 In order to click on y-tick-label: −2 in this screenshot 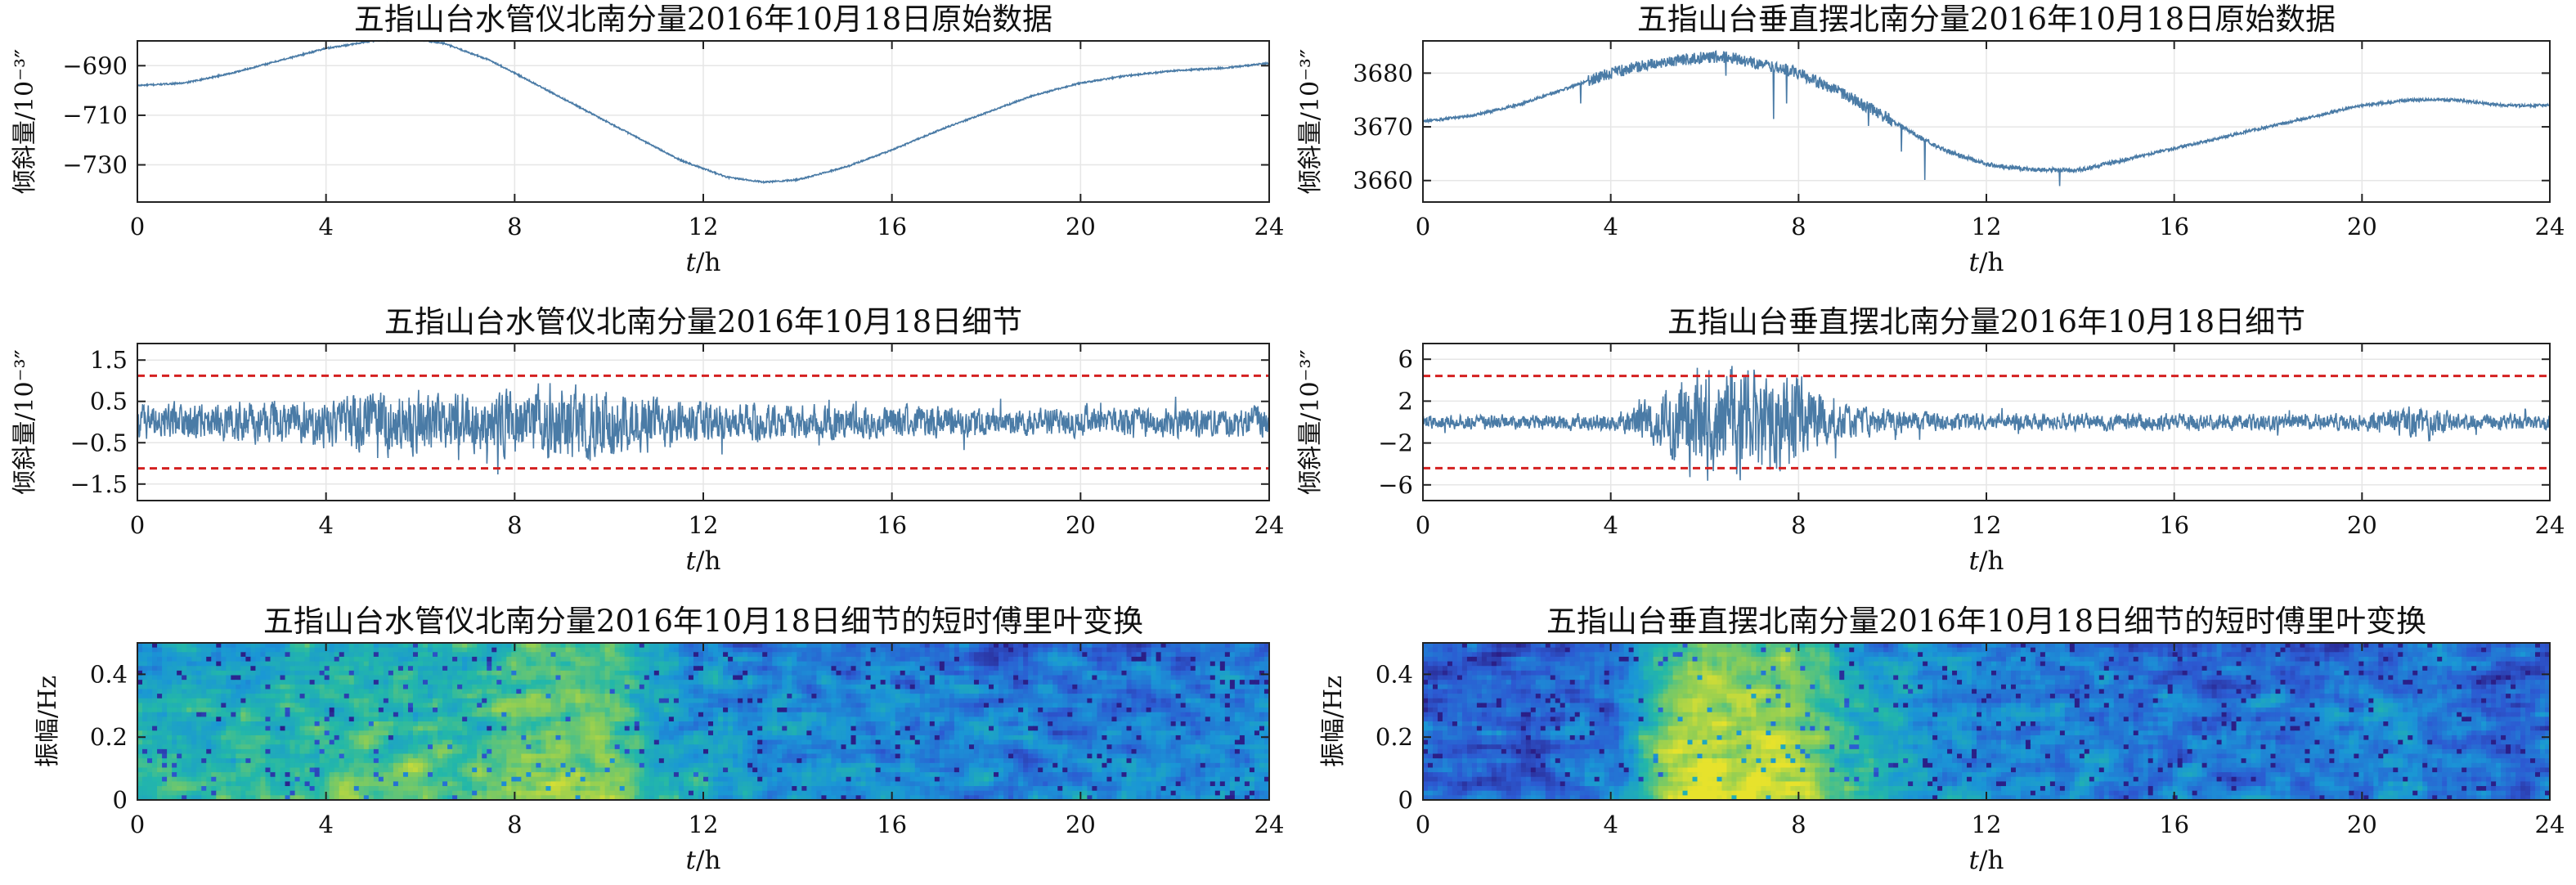, I will do `click(1395, 443)`.